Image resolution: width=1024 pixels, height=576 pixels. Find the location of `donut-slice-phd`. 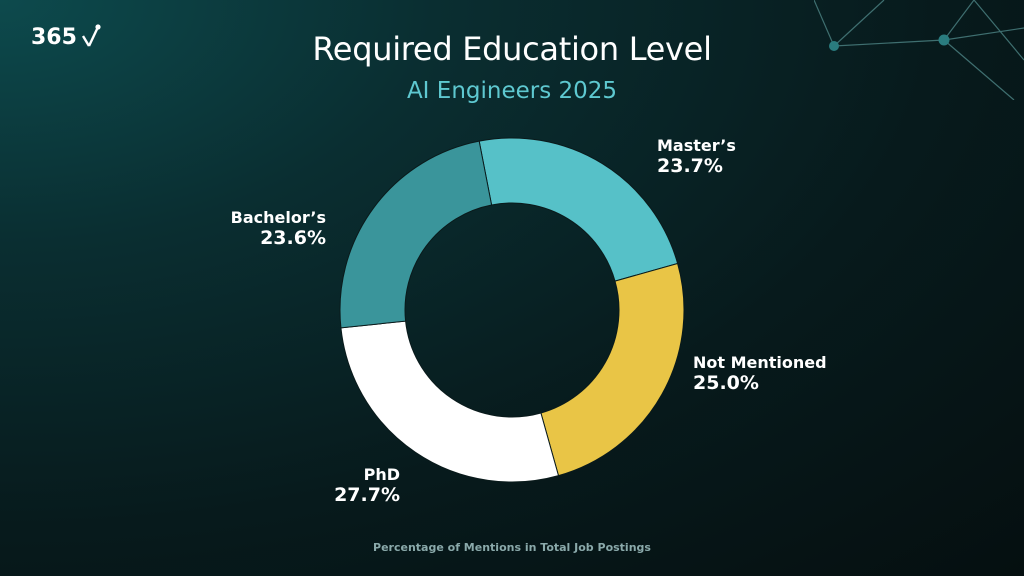

donut-slice-phd is located at coordinates (450, 401).